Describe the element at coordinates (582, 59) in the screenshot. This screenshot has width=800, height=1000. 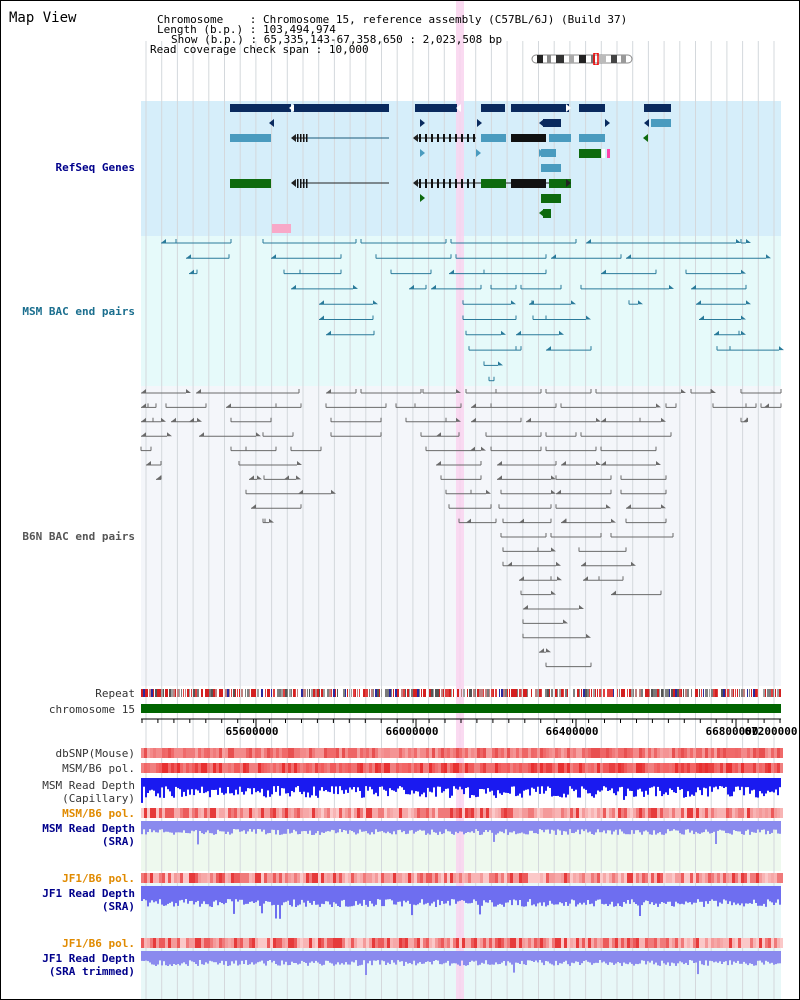
I see `chromosome-ideogram` at that location.